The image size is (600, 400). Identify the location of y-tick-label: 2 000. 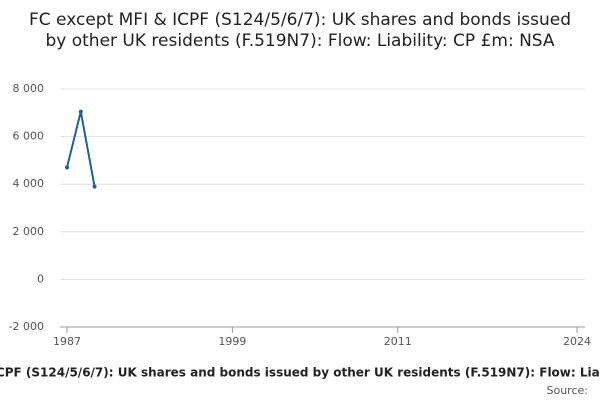
(29, 231).